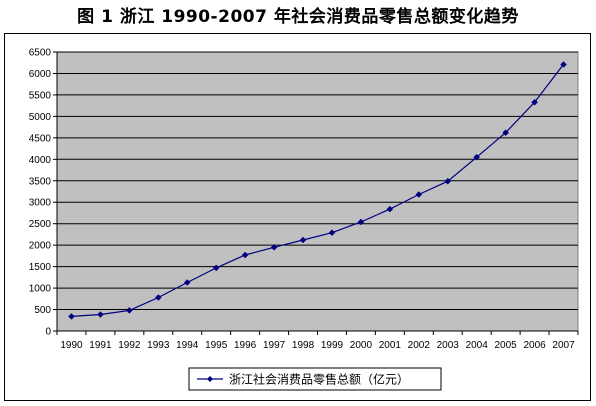 The image size is (596, 406). I want to click on x-tick-label: 1996, so click(245, 345).